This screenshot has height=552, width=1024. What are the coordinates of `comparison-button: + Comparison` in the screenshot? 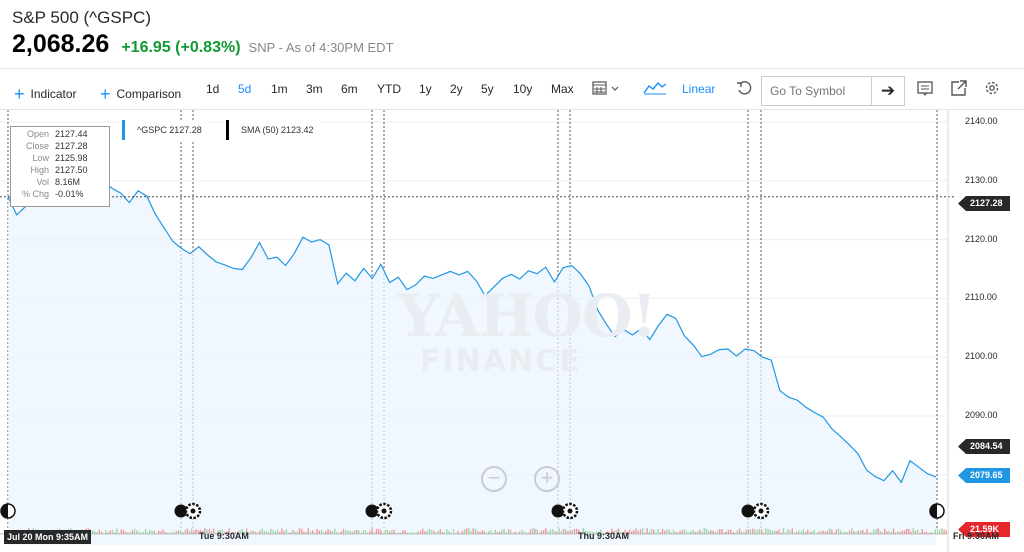 It's located at (140, 93).